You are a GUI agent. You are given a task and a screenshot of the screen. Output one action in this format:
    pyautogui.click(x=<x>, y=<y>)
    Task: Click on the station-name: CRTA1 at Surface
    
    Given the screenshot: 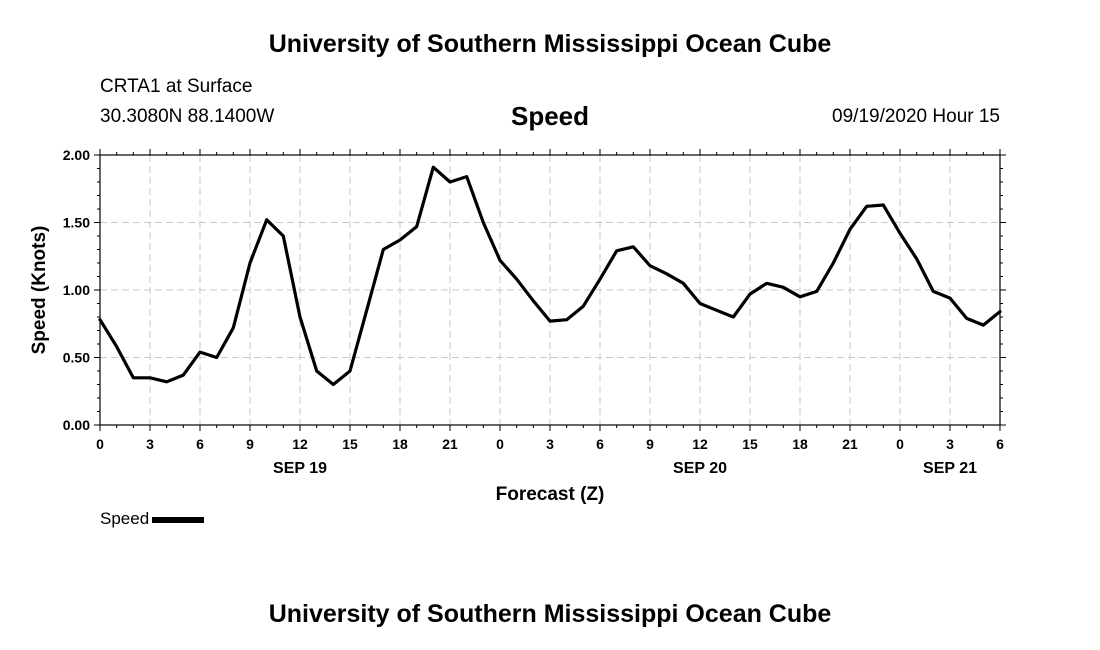 What is the action you would take?
    pyautogui.click(x=176, y=86)
    